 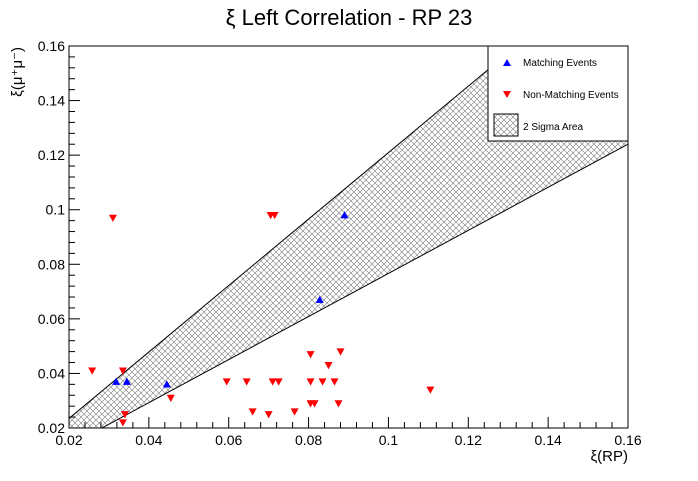 What do you see at coordinates (56, 210) in the screenshot?
I see `y-tick-label-4: 0.1` at bounding box center [56, 210].